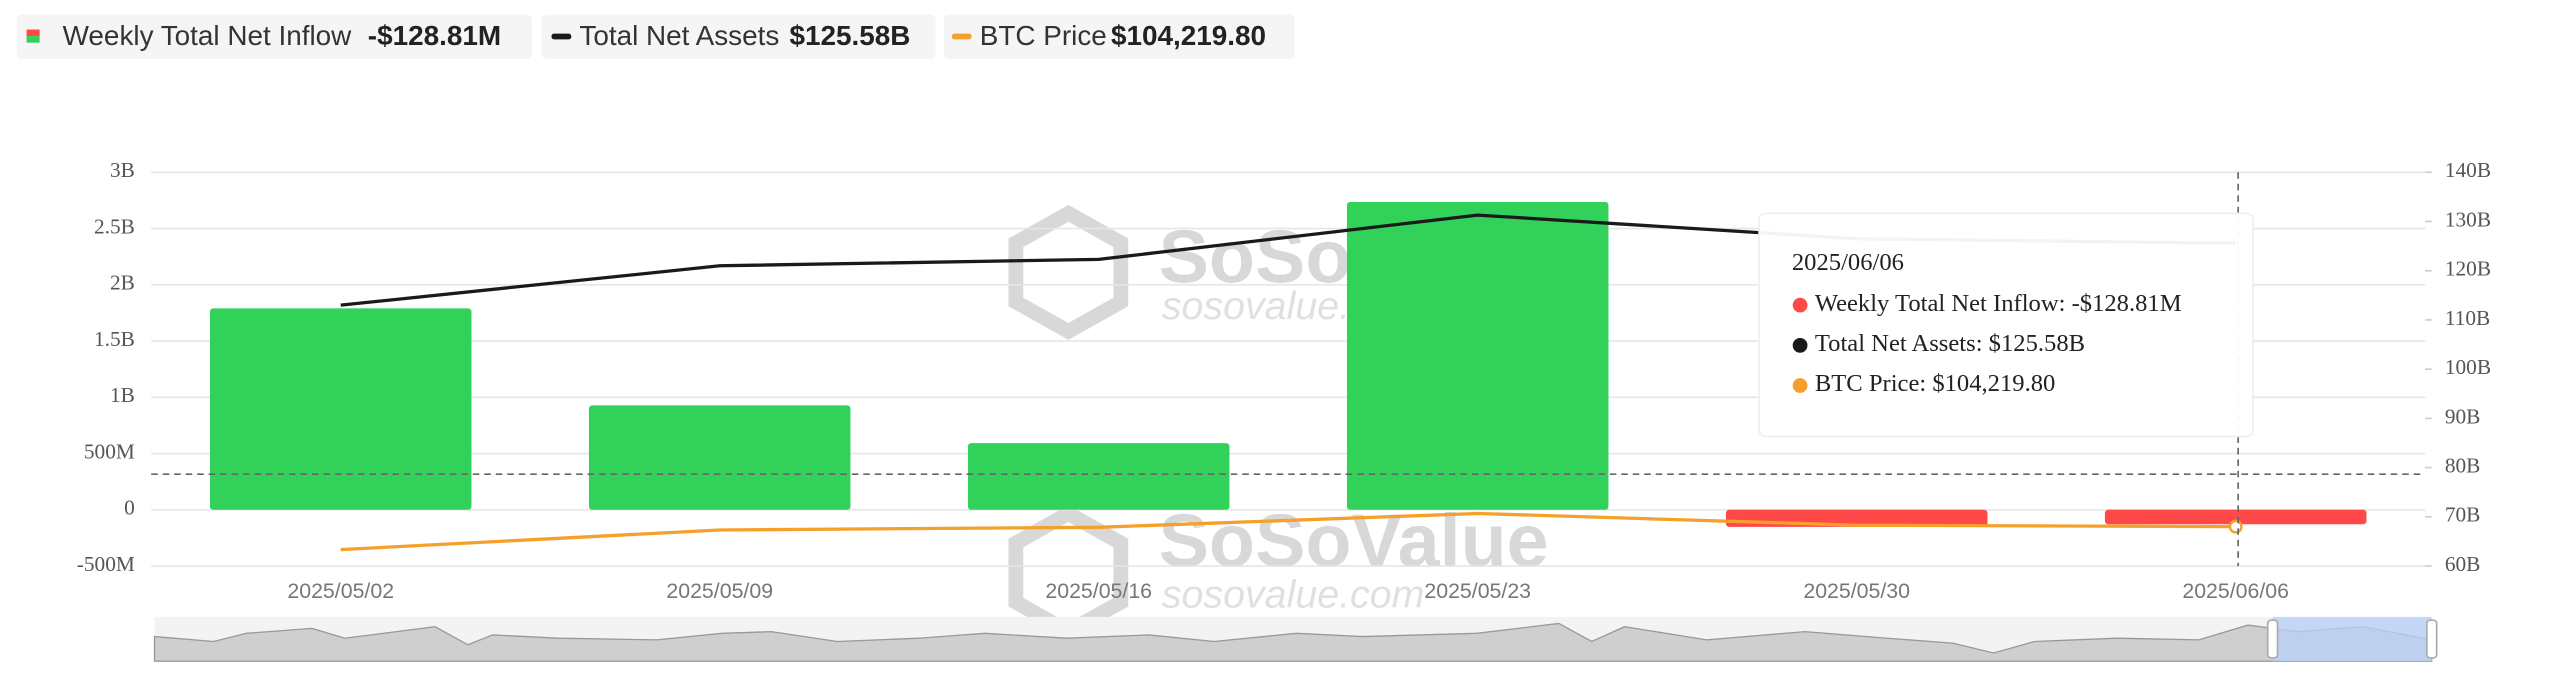 The image size is (2560, 694). I want to click on y-tick-label: 1B, so click(122, 395).